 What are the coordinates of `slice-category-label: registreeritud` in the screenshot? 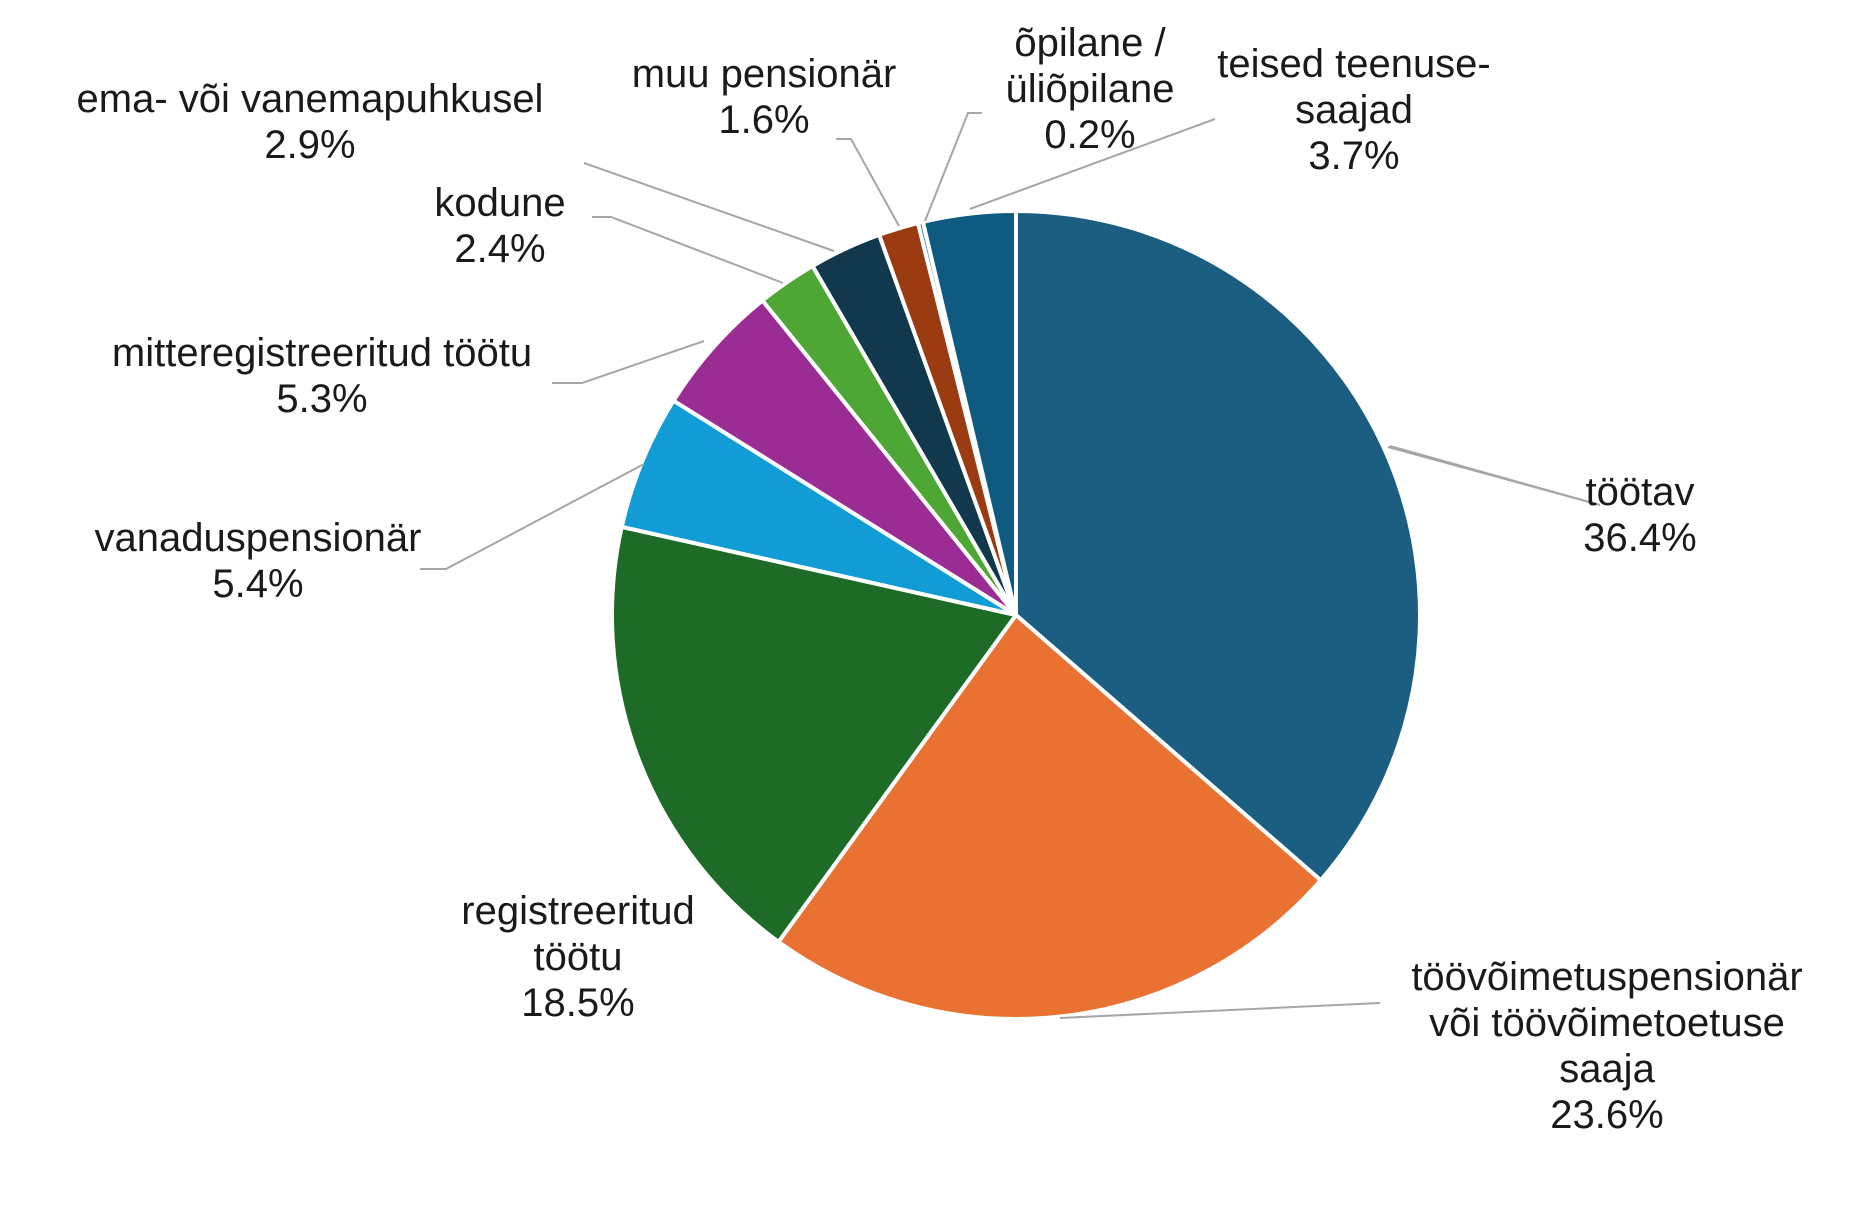 It's located at (577, 911).